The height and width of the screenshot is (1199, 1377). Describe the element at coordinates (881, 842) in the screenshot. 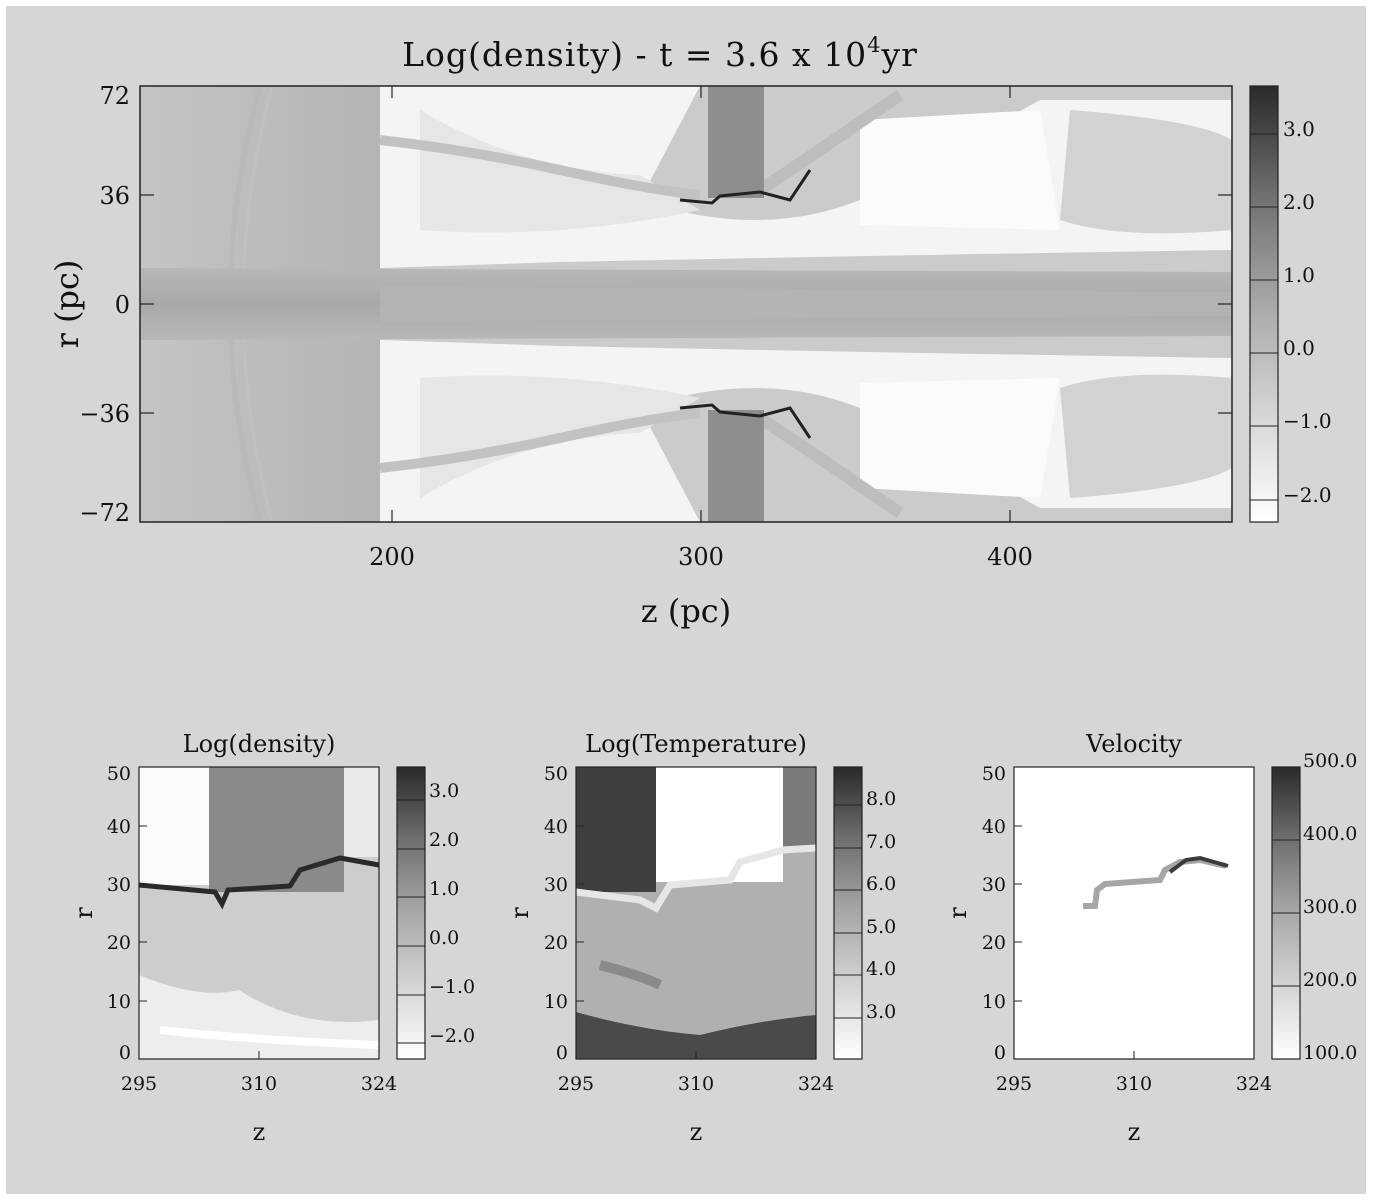

I see `colorbar-label: 7.0` at that location.